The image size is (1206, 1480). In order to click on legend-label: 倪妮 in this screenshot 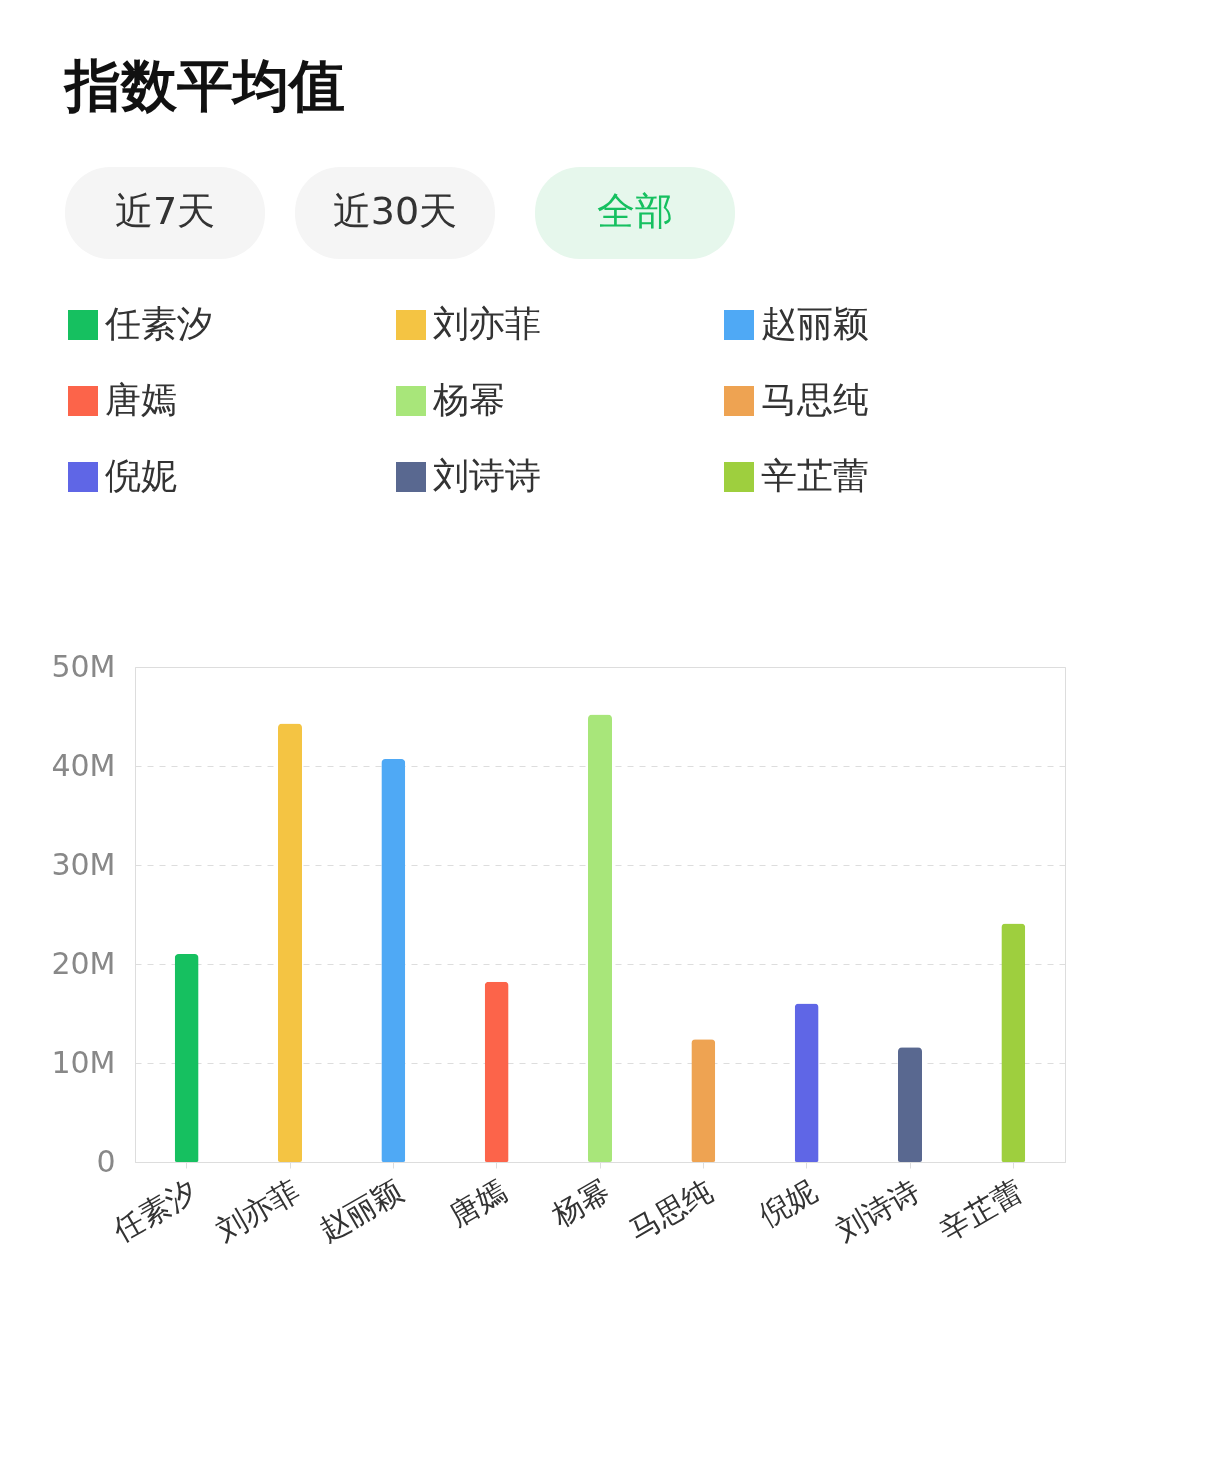, I will do `click(141, 475)`.